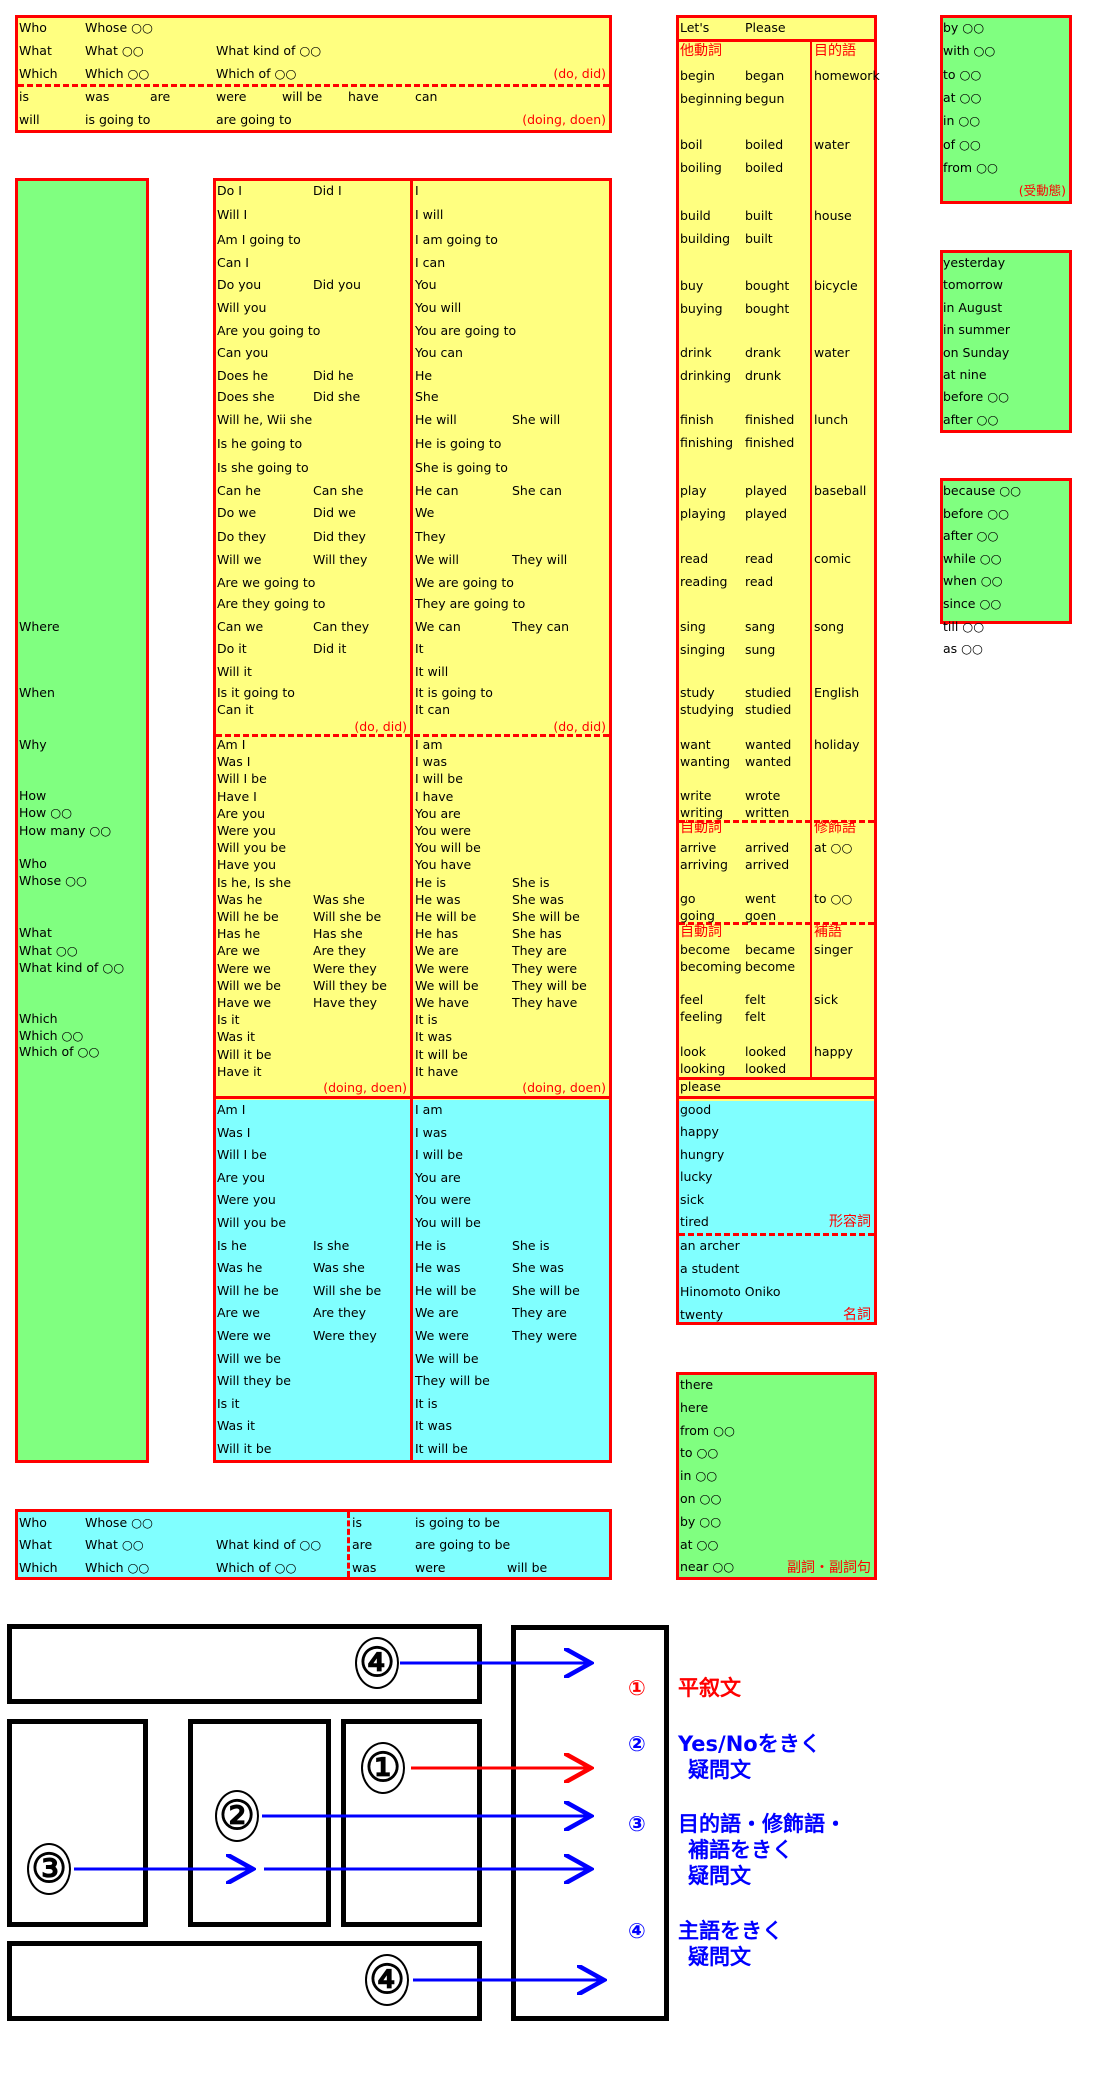 Image resolution: width=1100 pixels, height=2100 pixels. Describe the element at coordinates (271, 603) in the screenshot. I see `question-form: Are they going to` at that location.